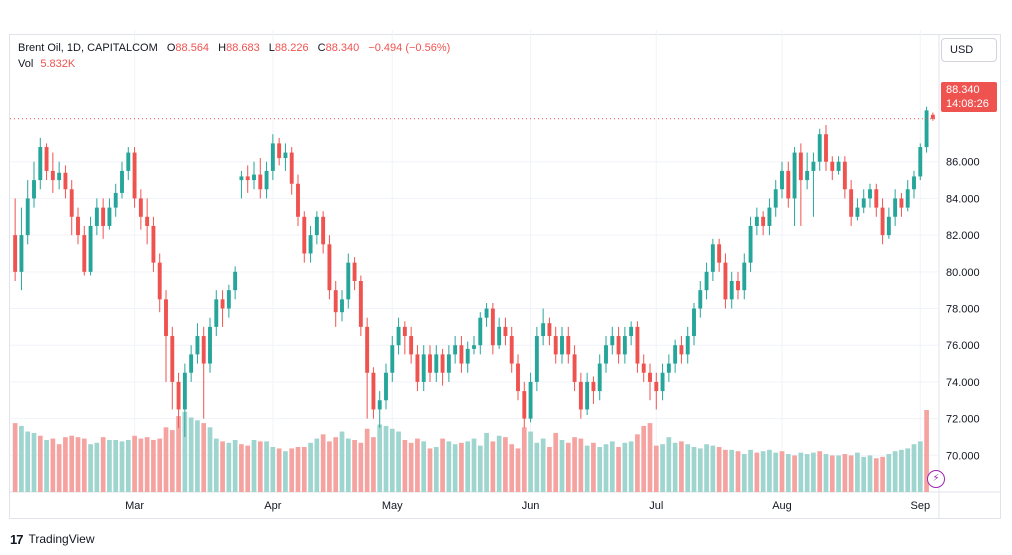  Describe the element at coordinates (321, 48) in the screenshot. I see `close-label: C` at that location.